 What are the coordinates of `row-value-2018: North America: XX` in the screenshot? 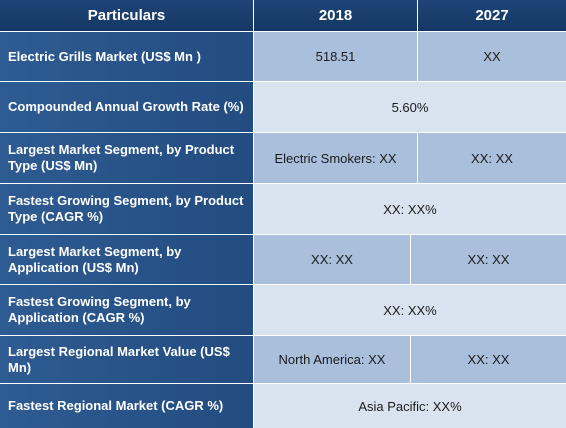 It's located at (332, 359).